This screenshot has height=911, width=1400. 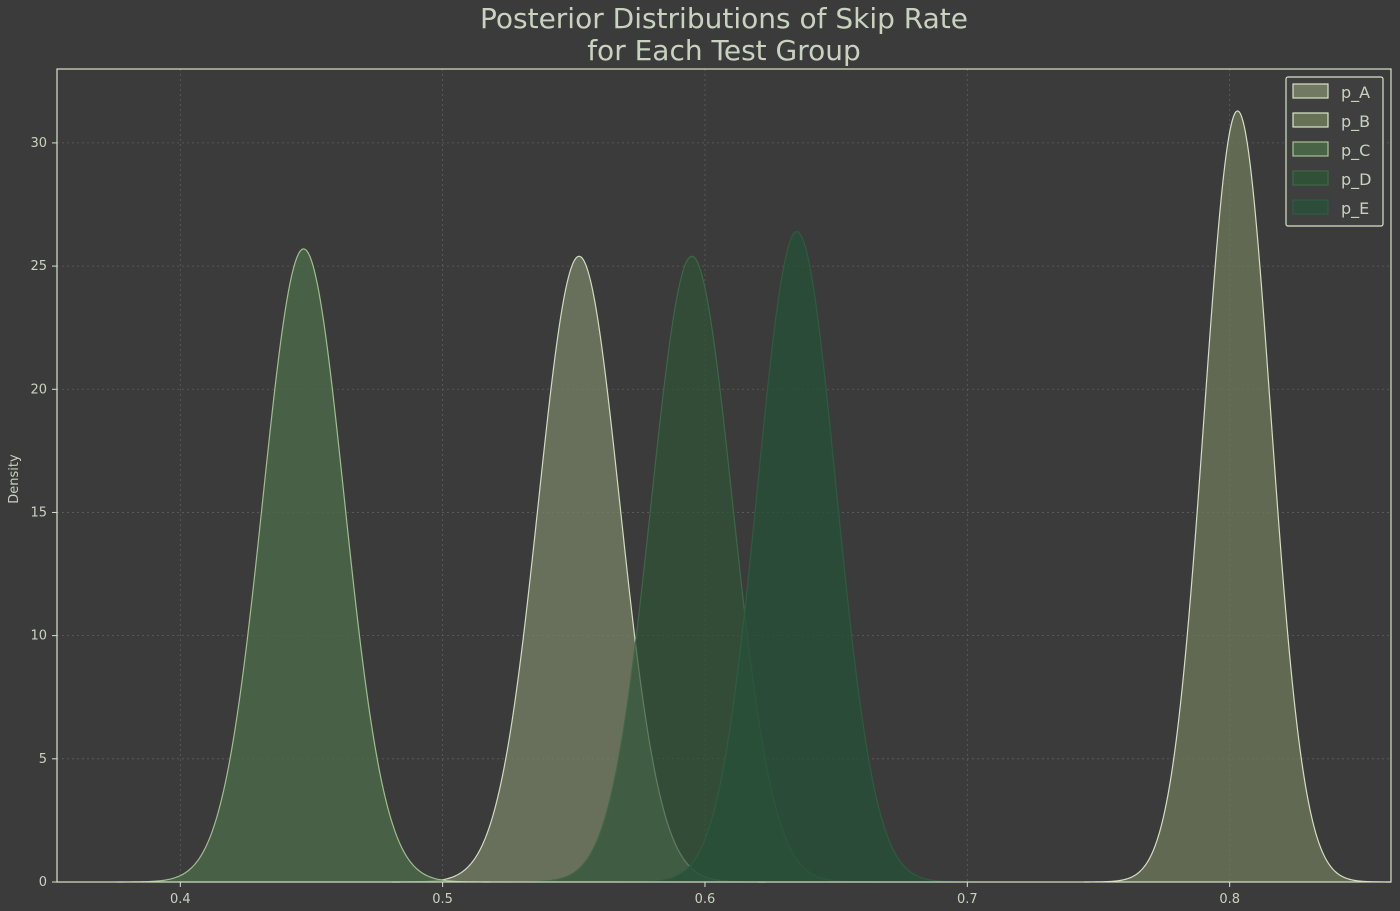 What do you see at coordinates (1310, 149) in the screenshot?
I see `legend-swatch-p-c` at bounding box center [1310, 149].